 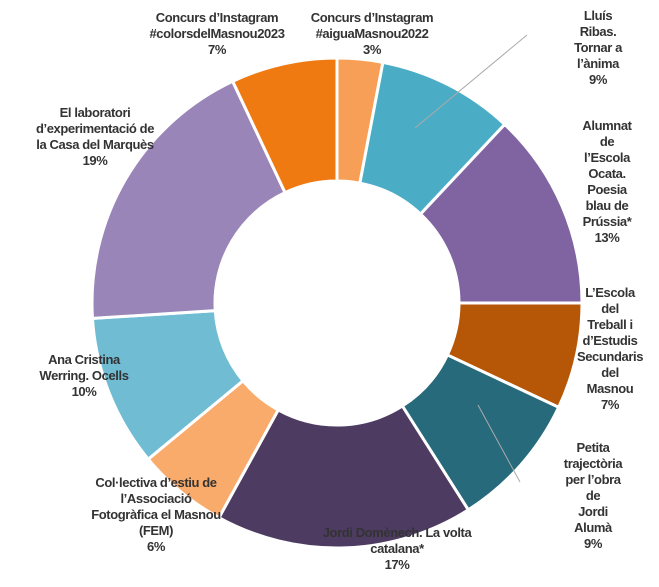 I want to click on category-label: Concurs d’Instagram #aiguaMasnou2022, so click(x=372, y=25).